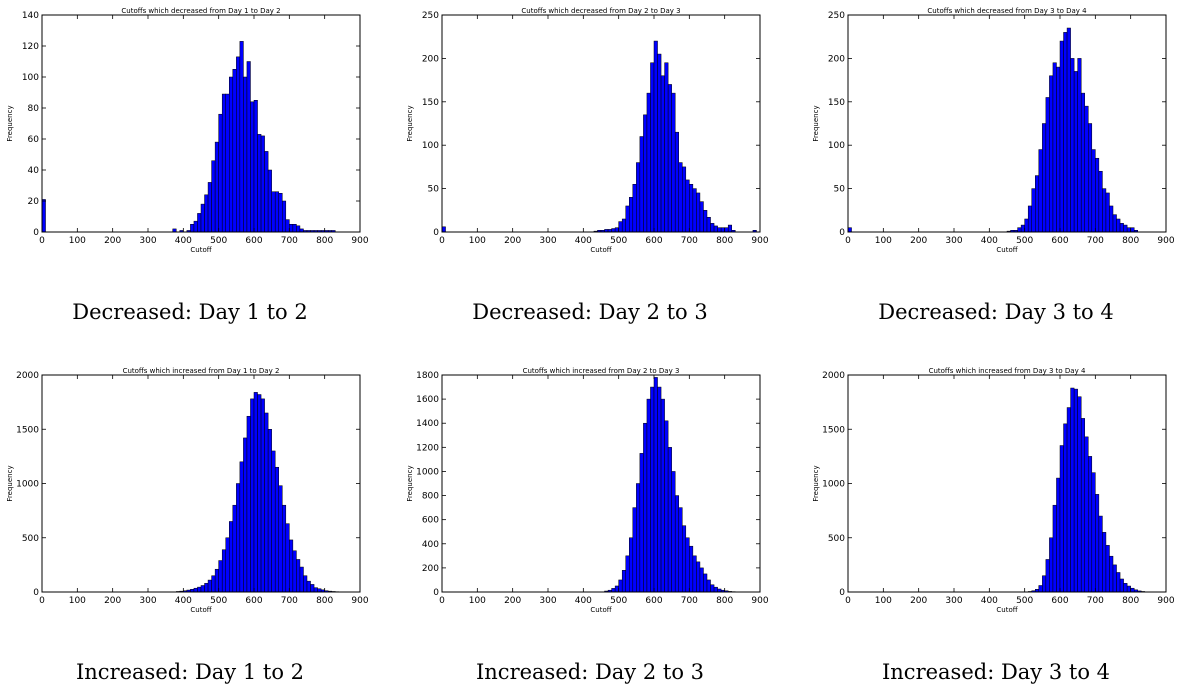 This screenshot has height=700, width=1187. I want to click on y-tick-label: 1500, so click(27, 430).